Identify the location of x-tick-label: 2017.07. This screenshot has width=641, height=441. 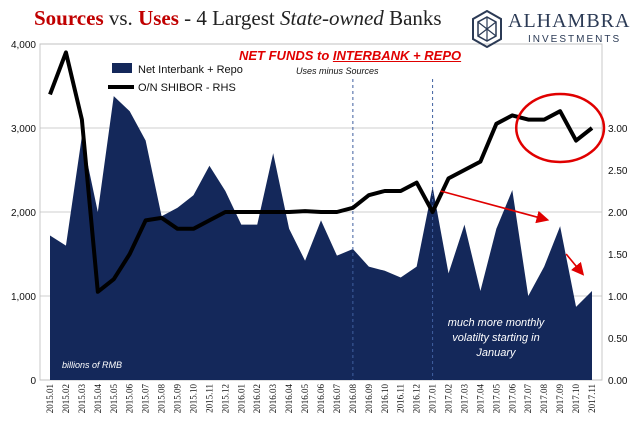
(528, 399).